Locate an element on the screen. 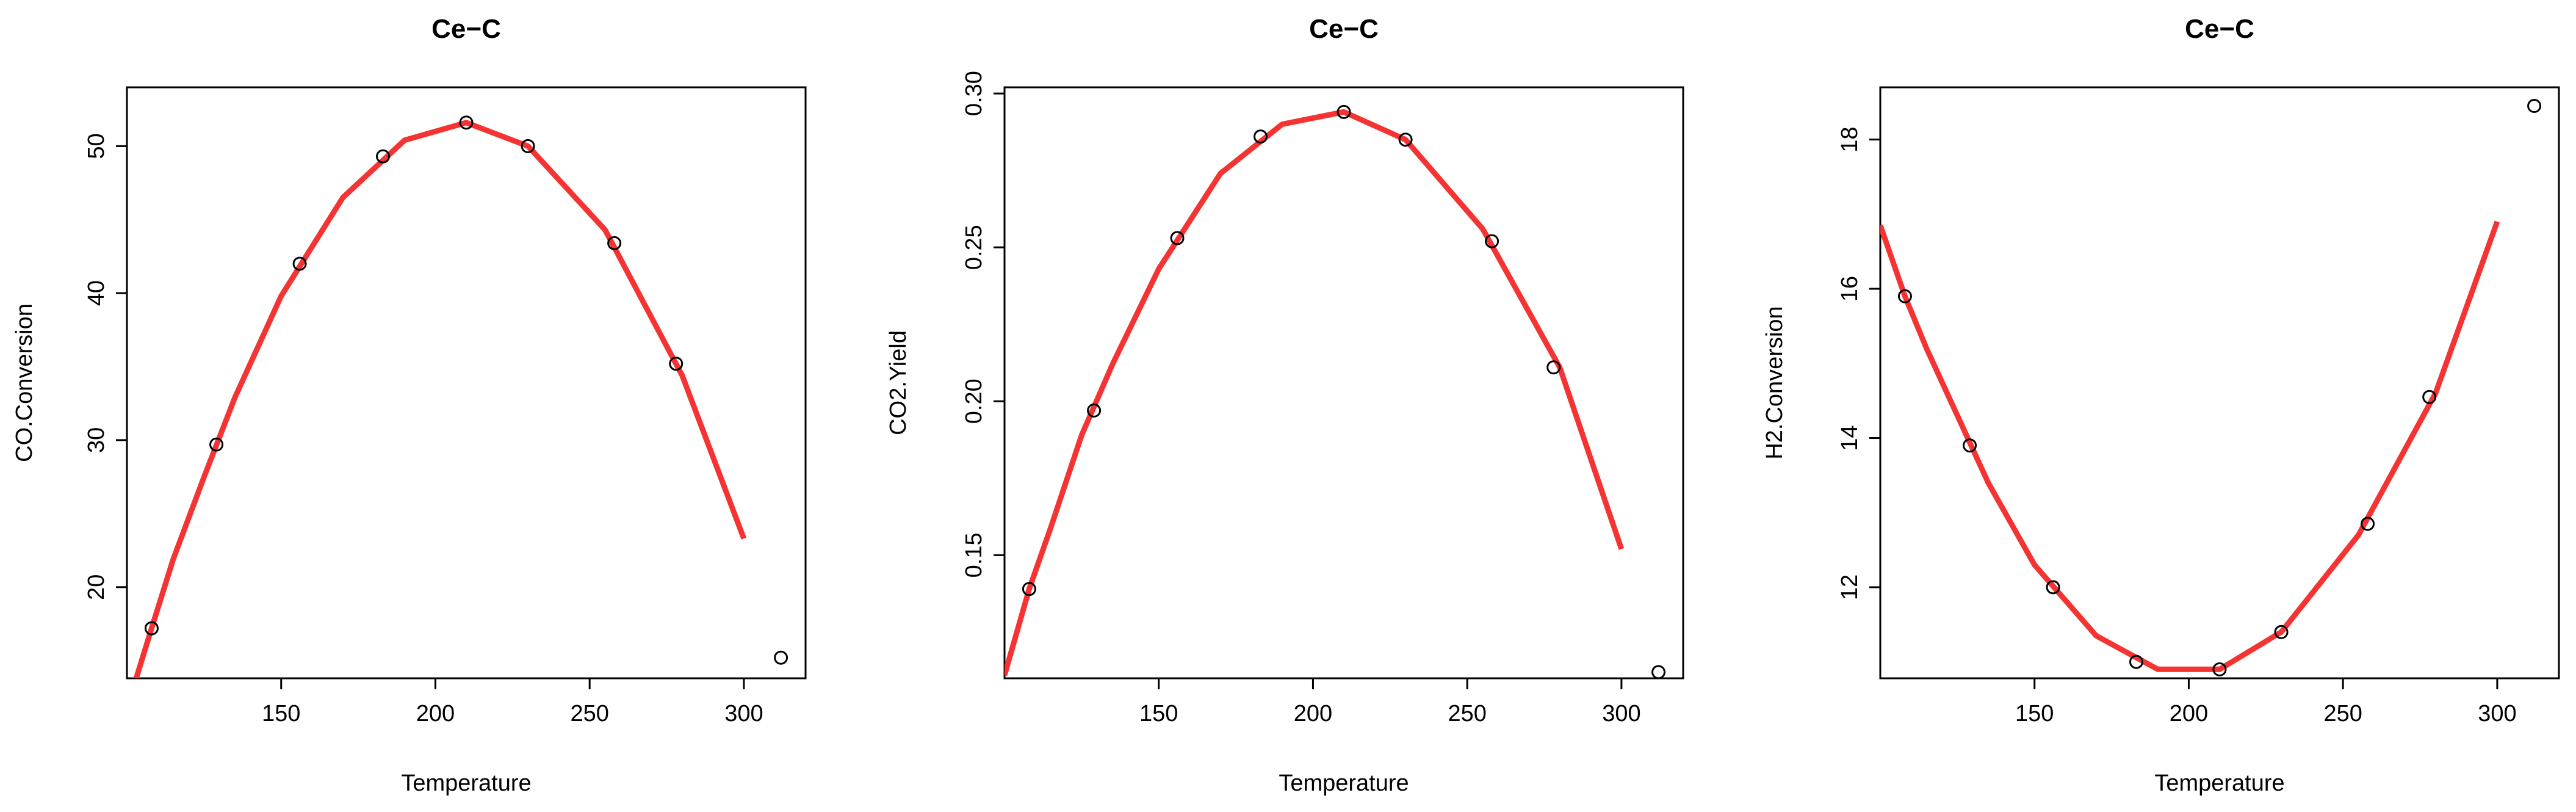 This screenshot has width=2576, height=812. y-tick-label: 50 is located at coordinates (96, 146).